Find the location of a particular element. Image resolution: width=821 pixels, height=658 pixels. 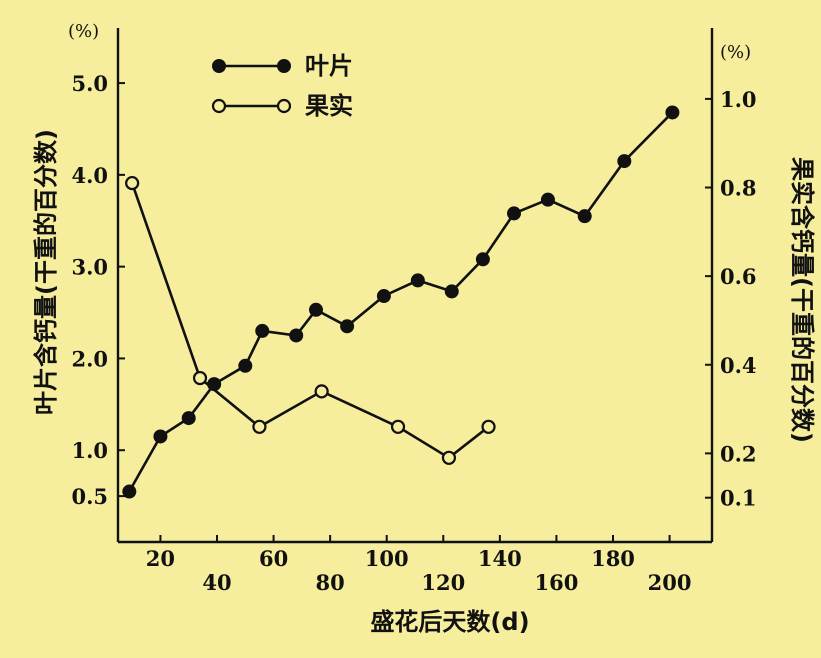

left-tick-label: 4.0 is located at coordinates (89, 175).